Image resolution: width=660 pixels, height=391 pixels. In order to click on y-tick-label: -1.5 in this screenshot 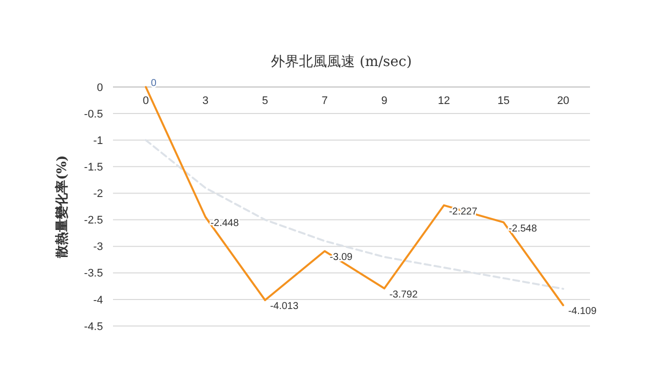, I will do `click(93, 168)`.